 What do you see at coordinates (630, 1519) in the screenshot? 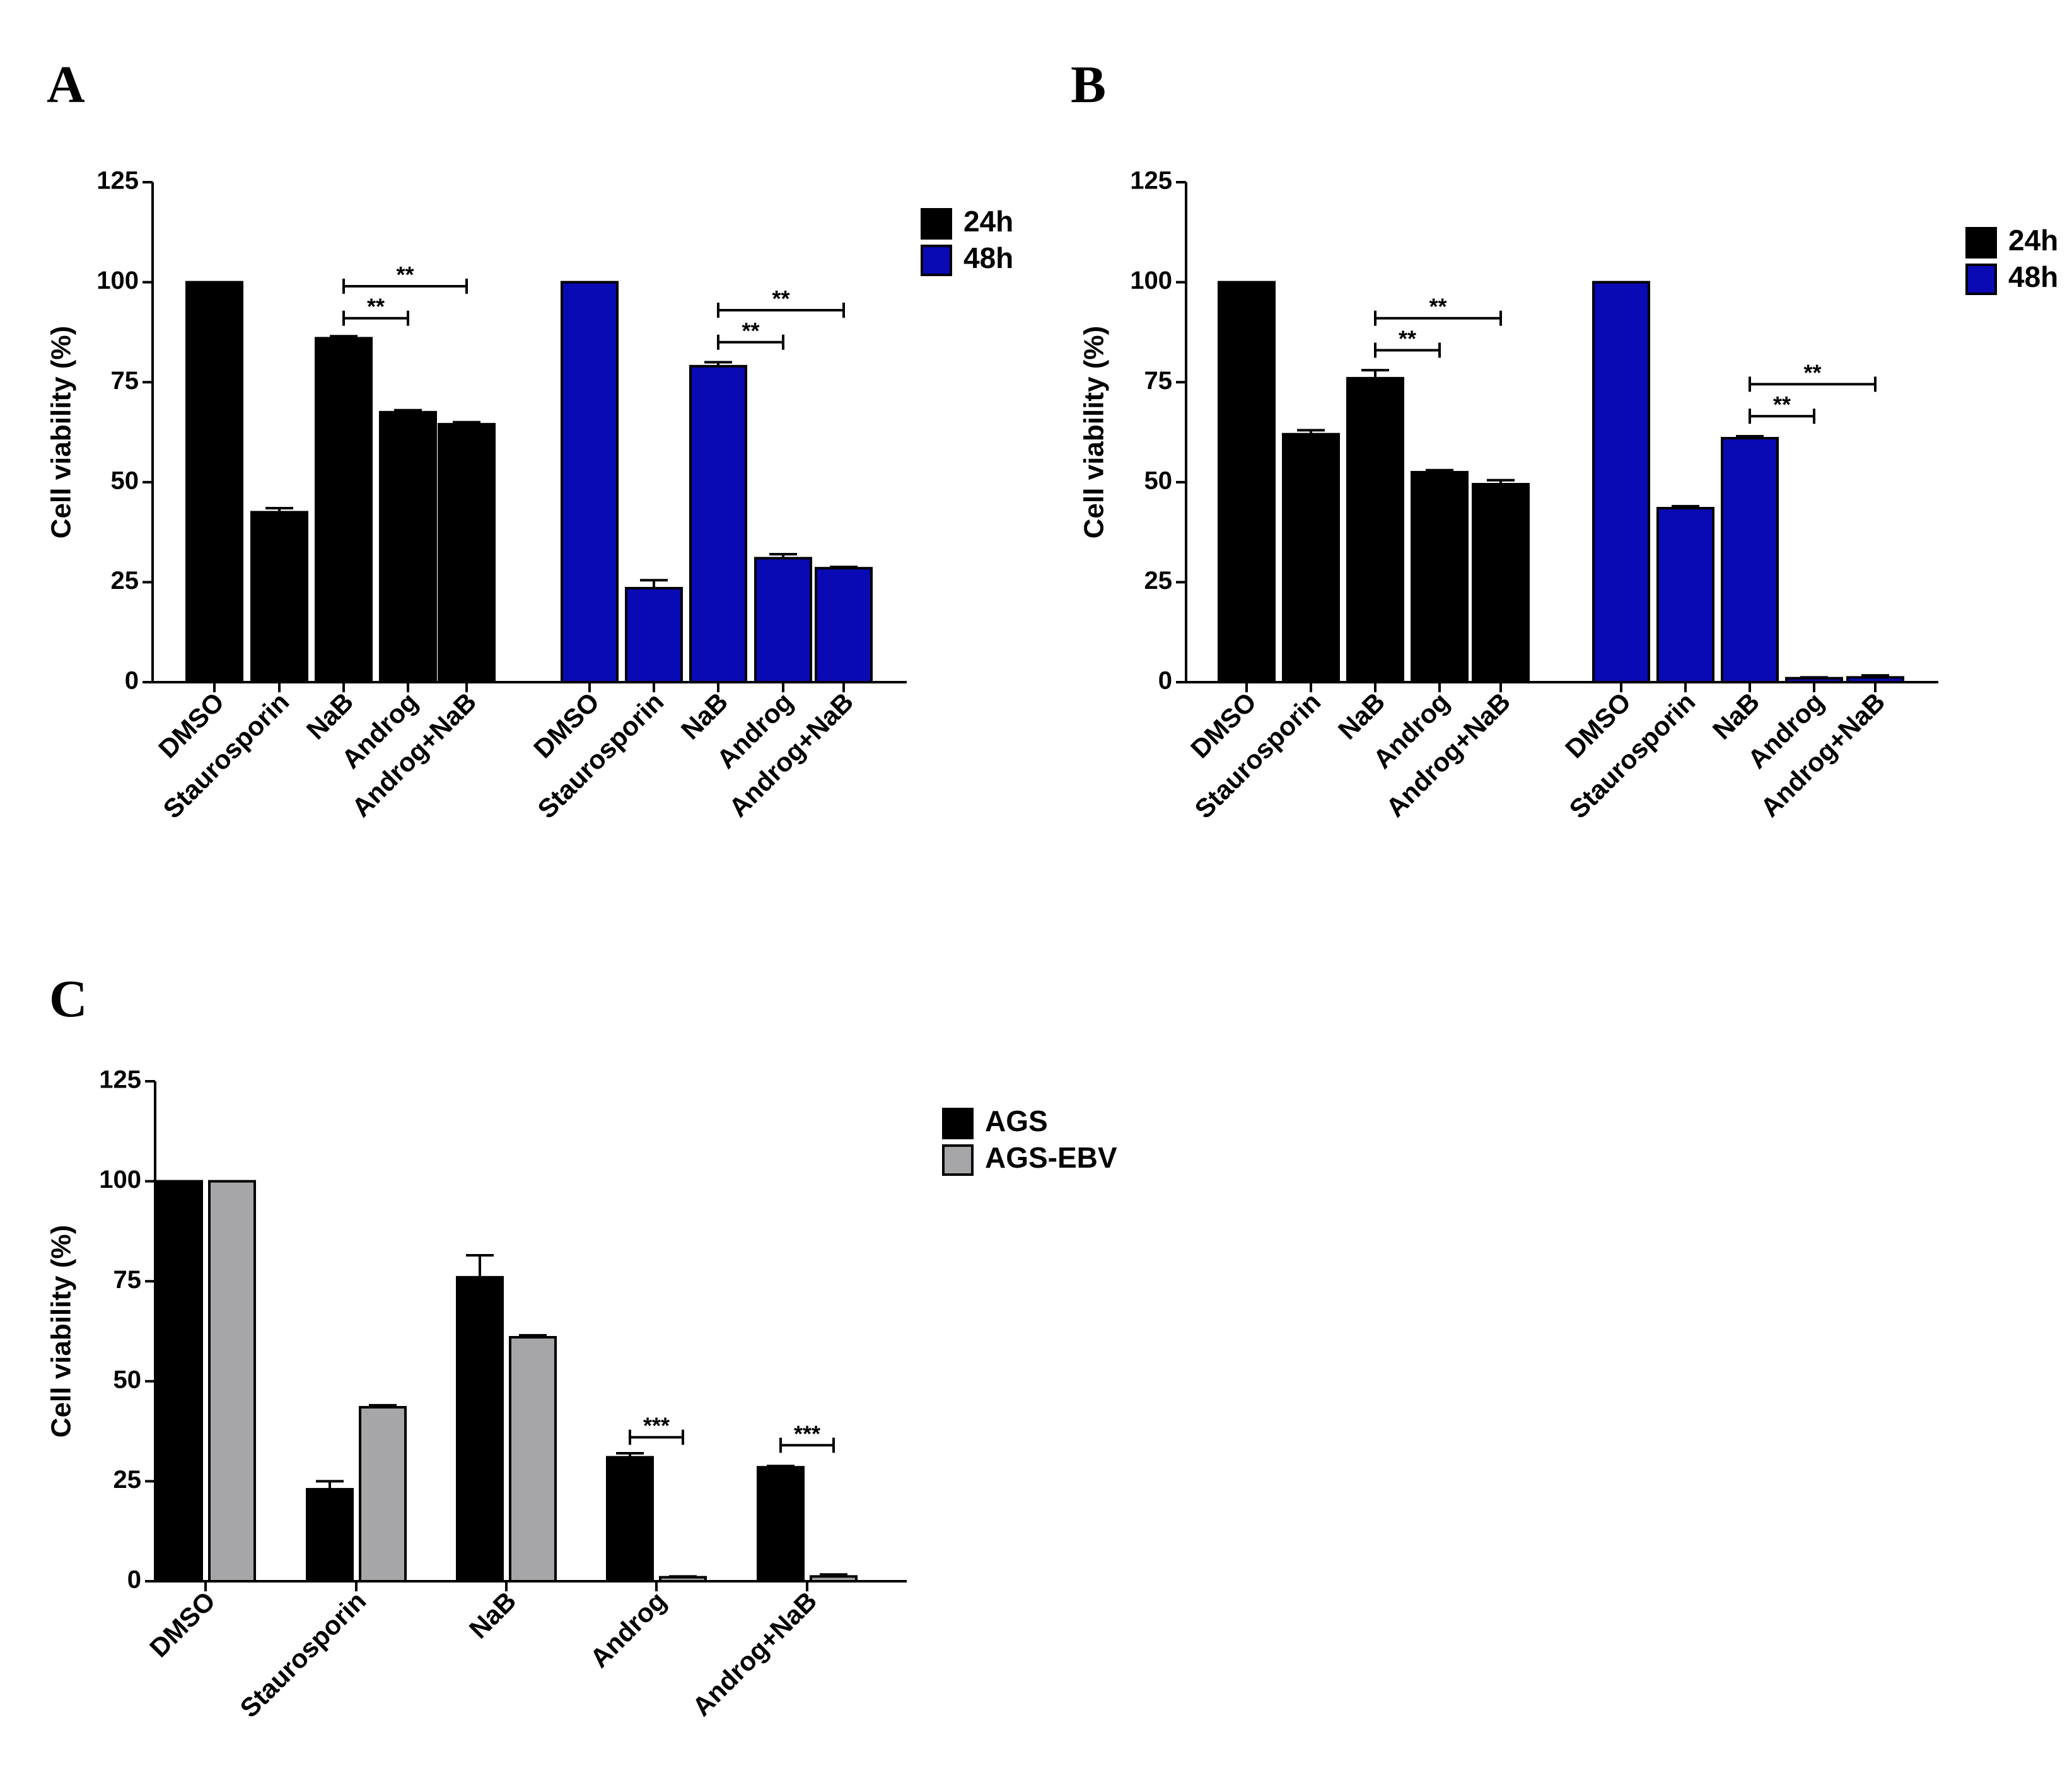
I see `panel-c-bar-ags-androg` at bounding box center [630, 1519].